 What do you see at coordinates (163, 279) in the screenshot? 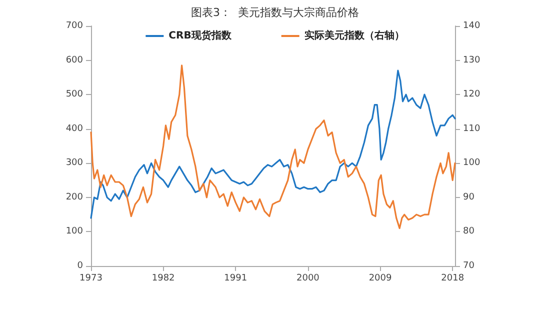
I see `x-tick-label: 1982` at bounding box center [163, 279].